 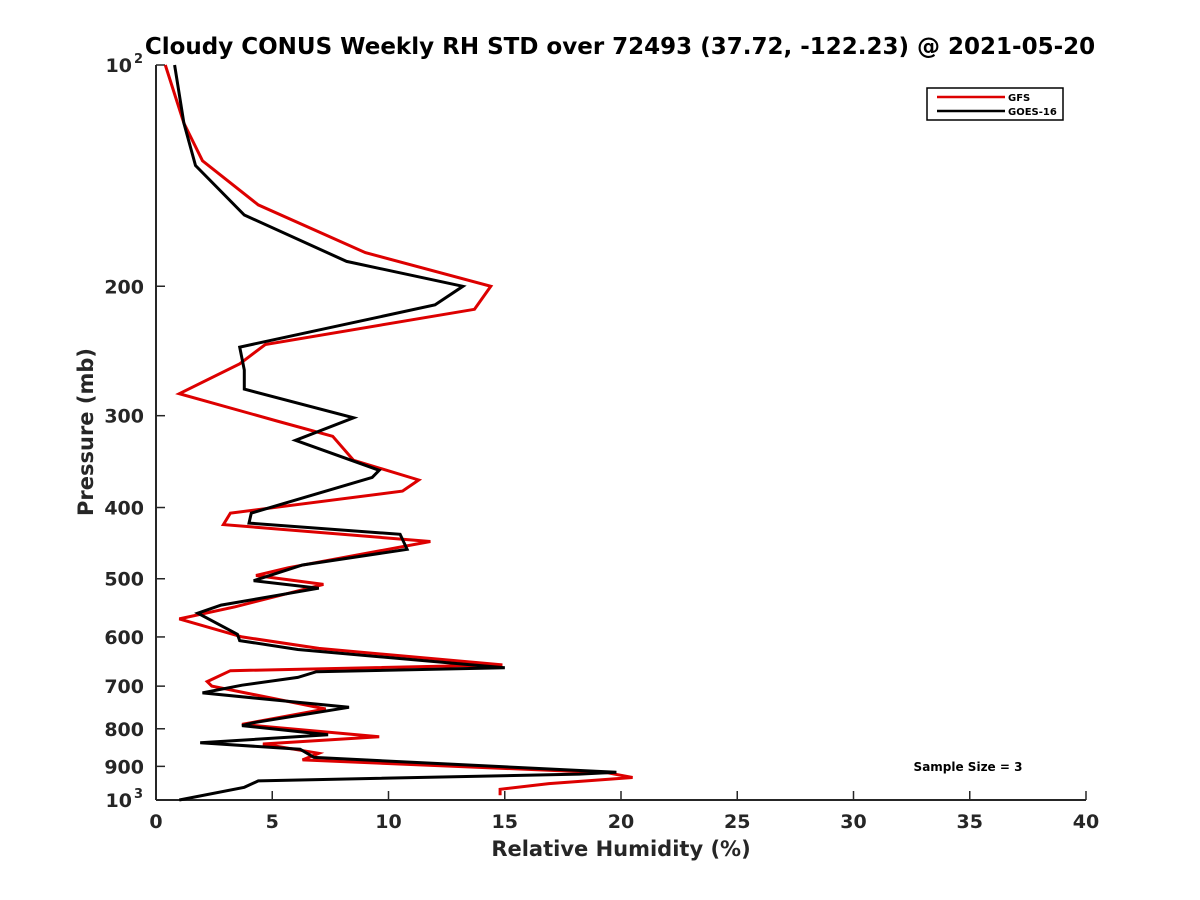 What do you see at coordinates (124, 638) in the screenshot?
I see `y-tick-label: 600` at bounding box center [124, 638].